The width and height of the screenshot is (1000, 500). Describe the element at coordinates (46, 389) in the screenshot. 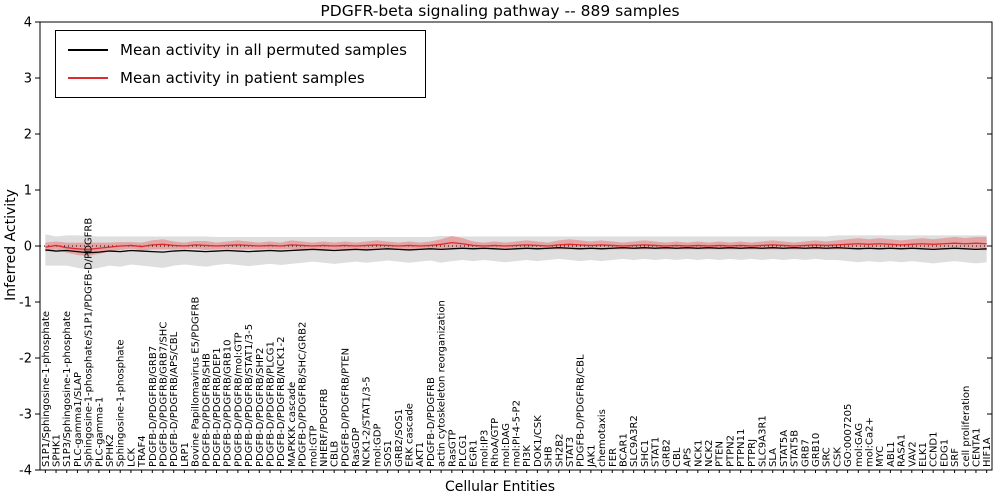

I see `svg-text: S1P1/Sphingosine-1-phosphate` at that location.